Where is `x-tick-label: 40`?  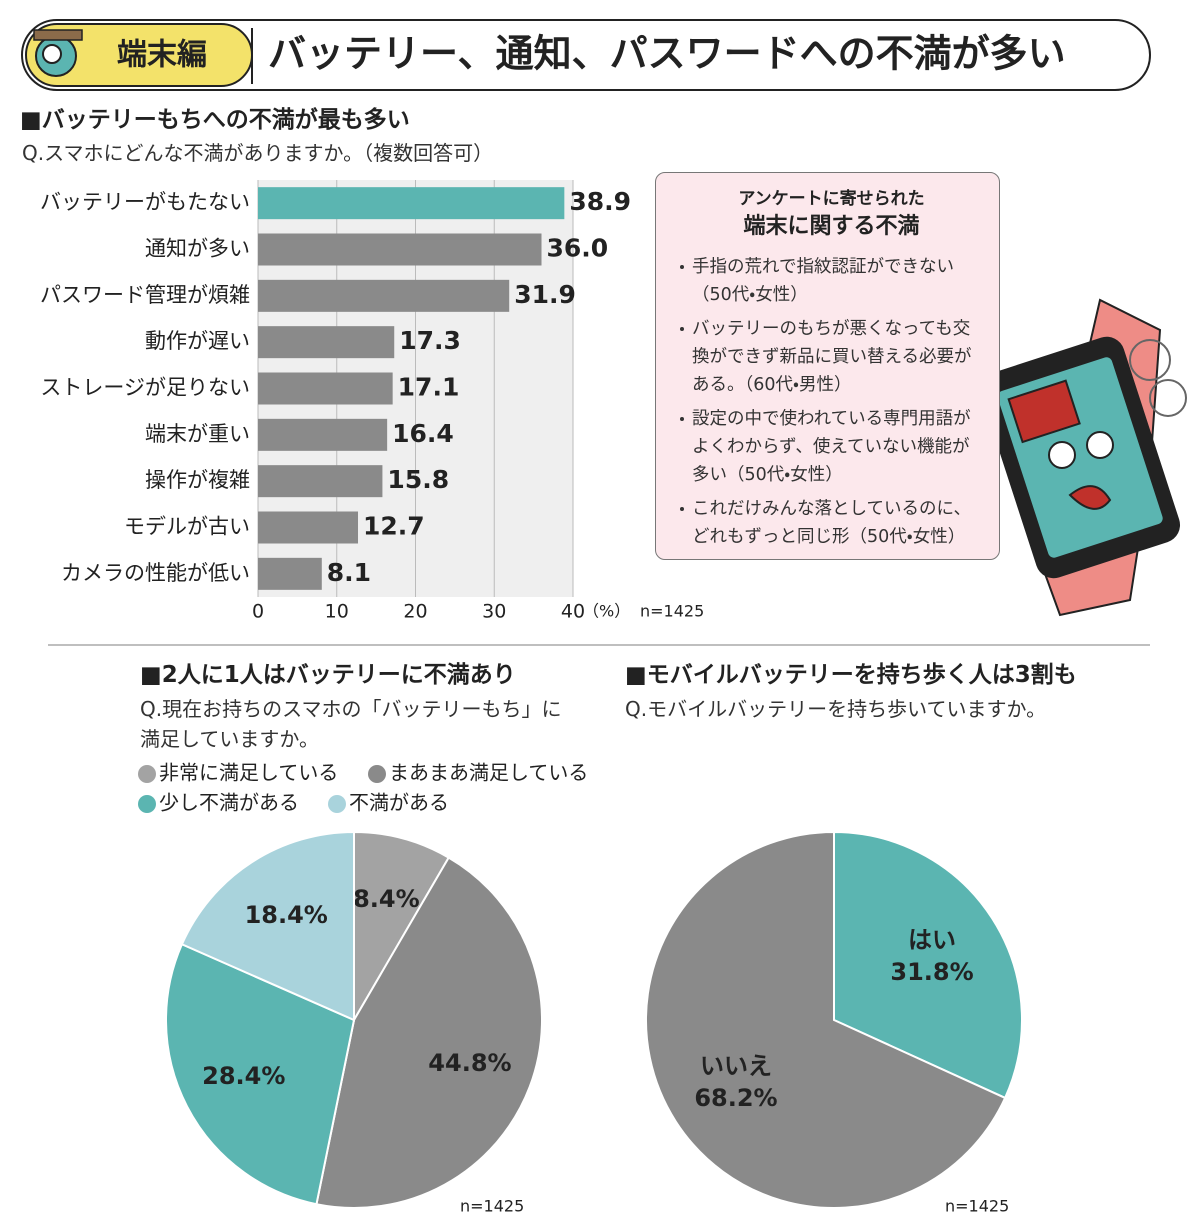 x-tick-label: 40 is located at coordinates (573, 612).